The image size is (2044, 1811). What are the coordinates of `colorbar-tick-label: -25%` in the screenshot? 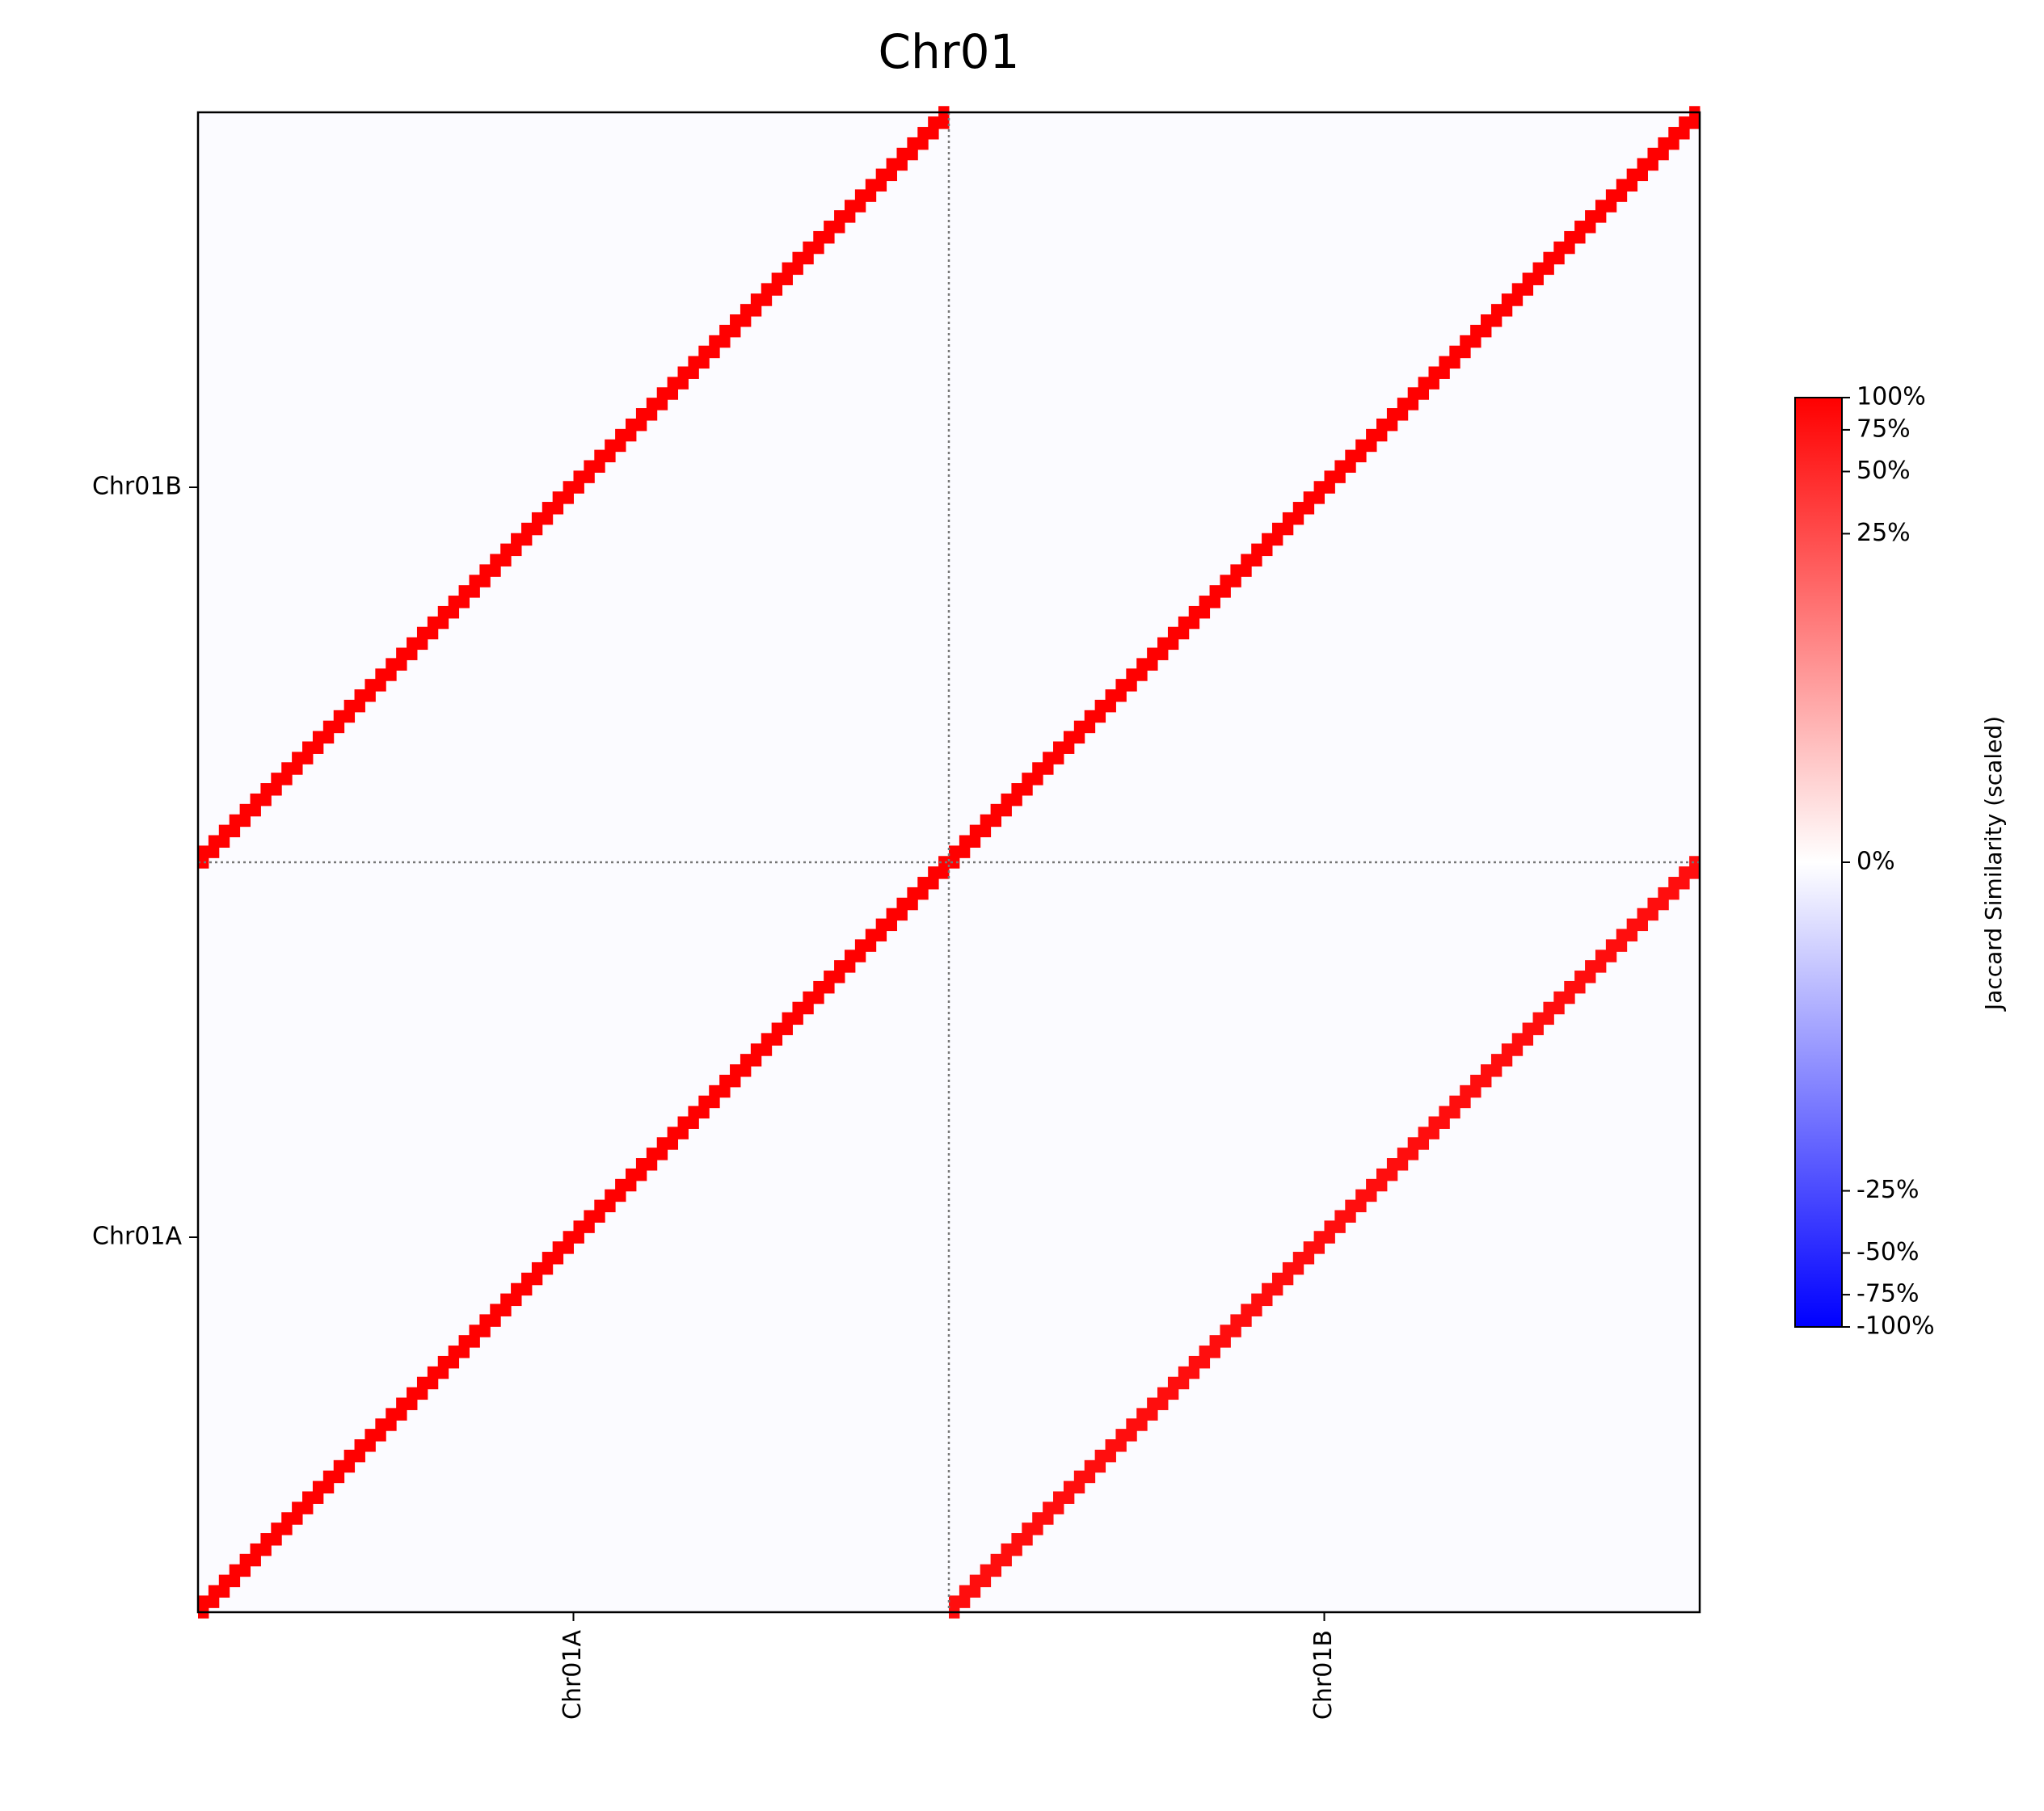 It's located at (1888, 1190).